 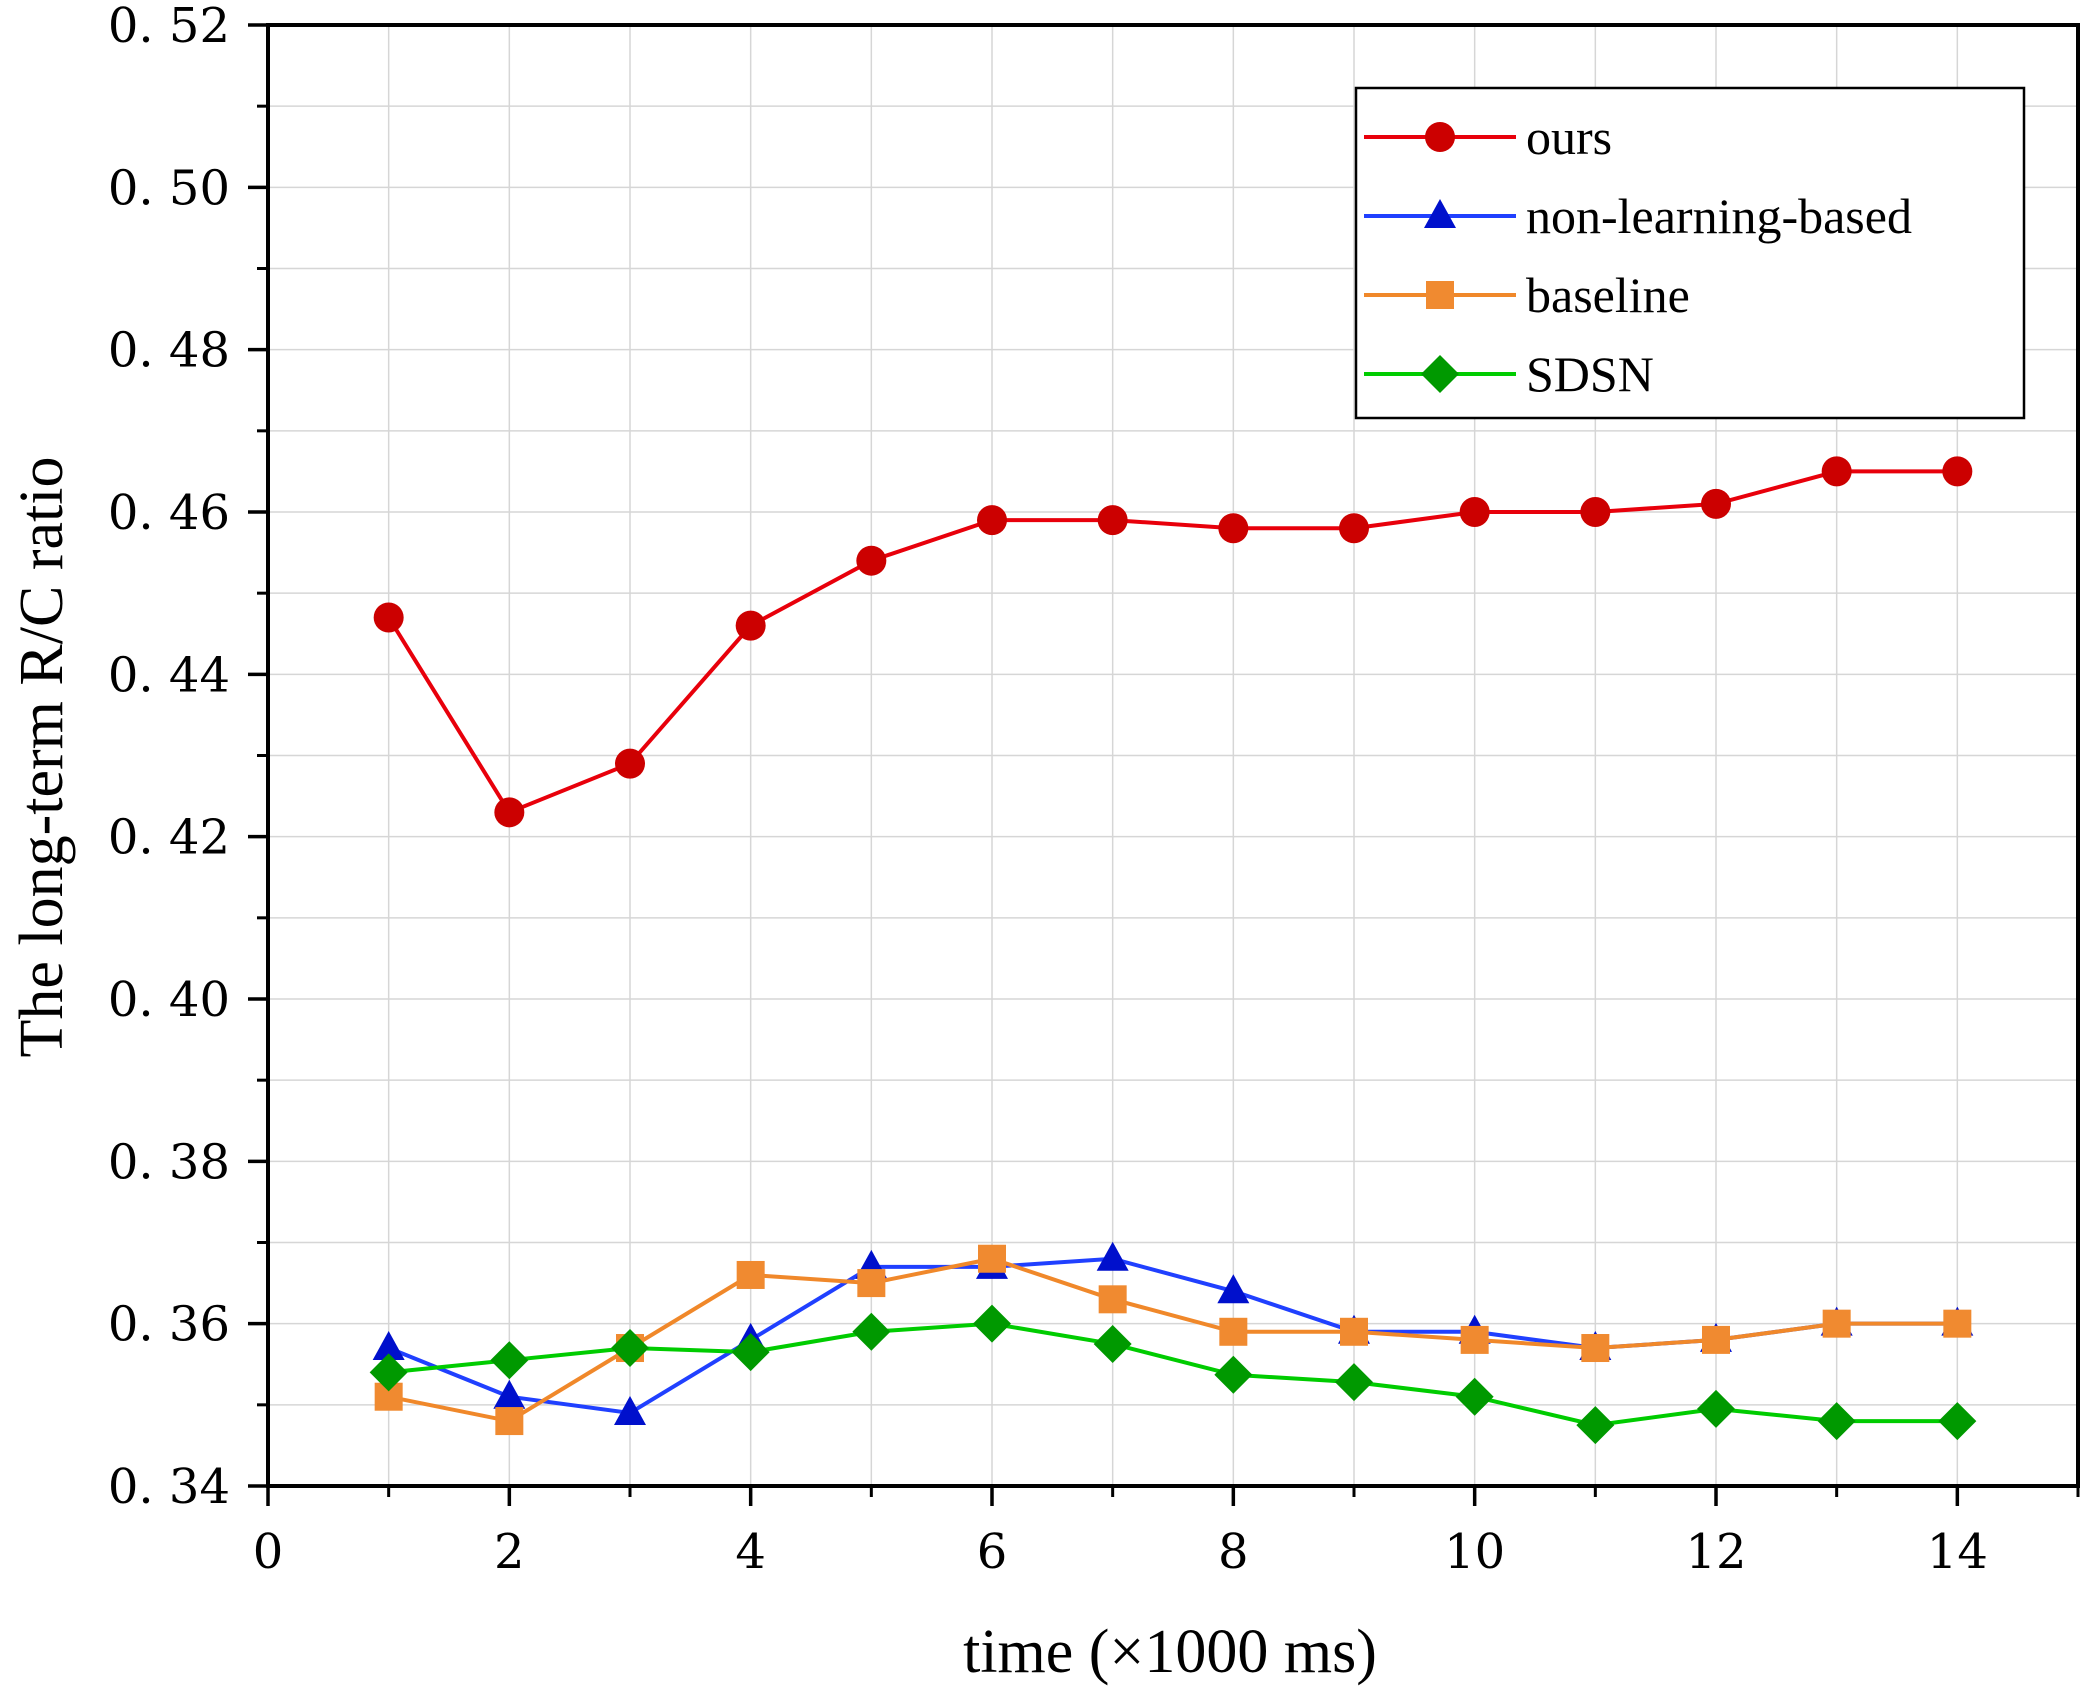 What do you see at coordinates (1569, 137) in the screenshot?
I see `legend-label: ours` at bounding box center [1569, 137].